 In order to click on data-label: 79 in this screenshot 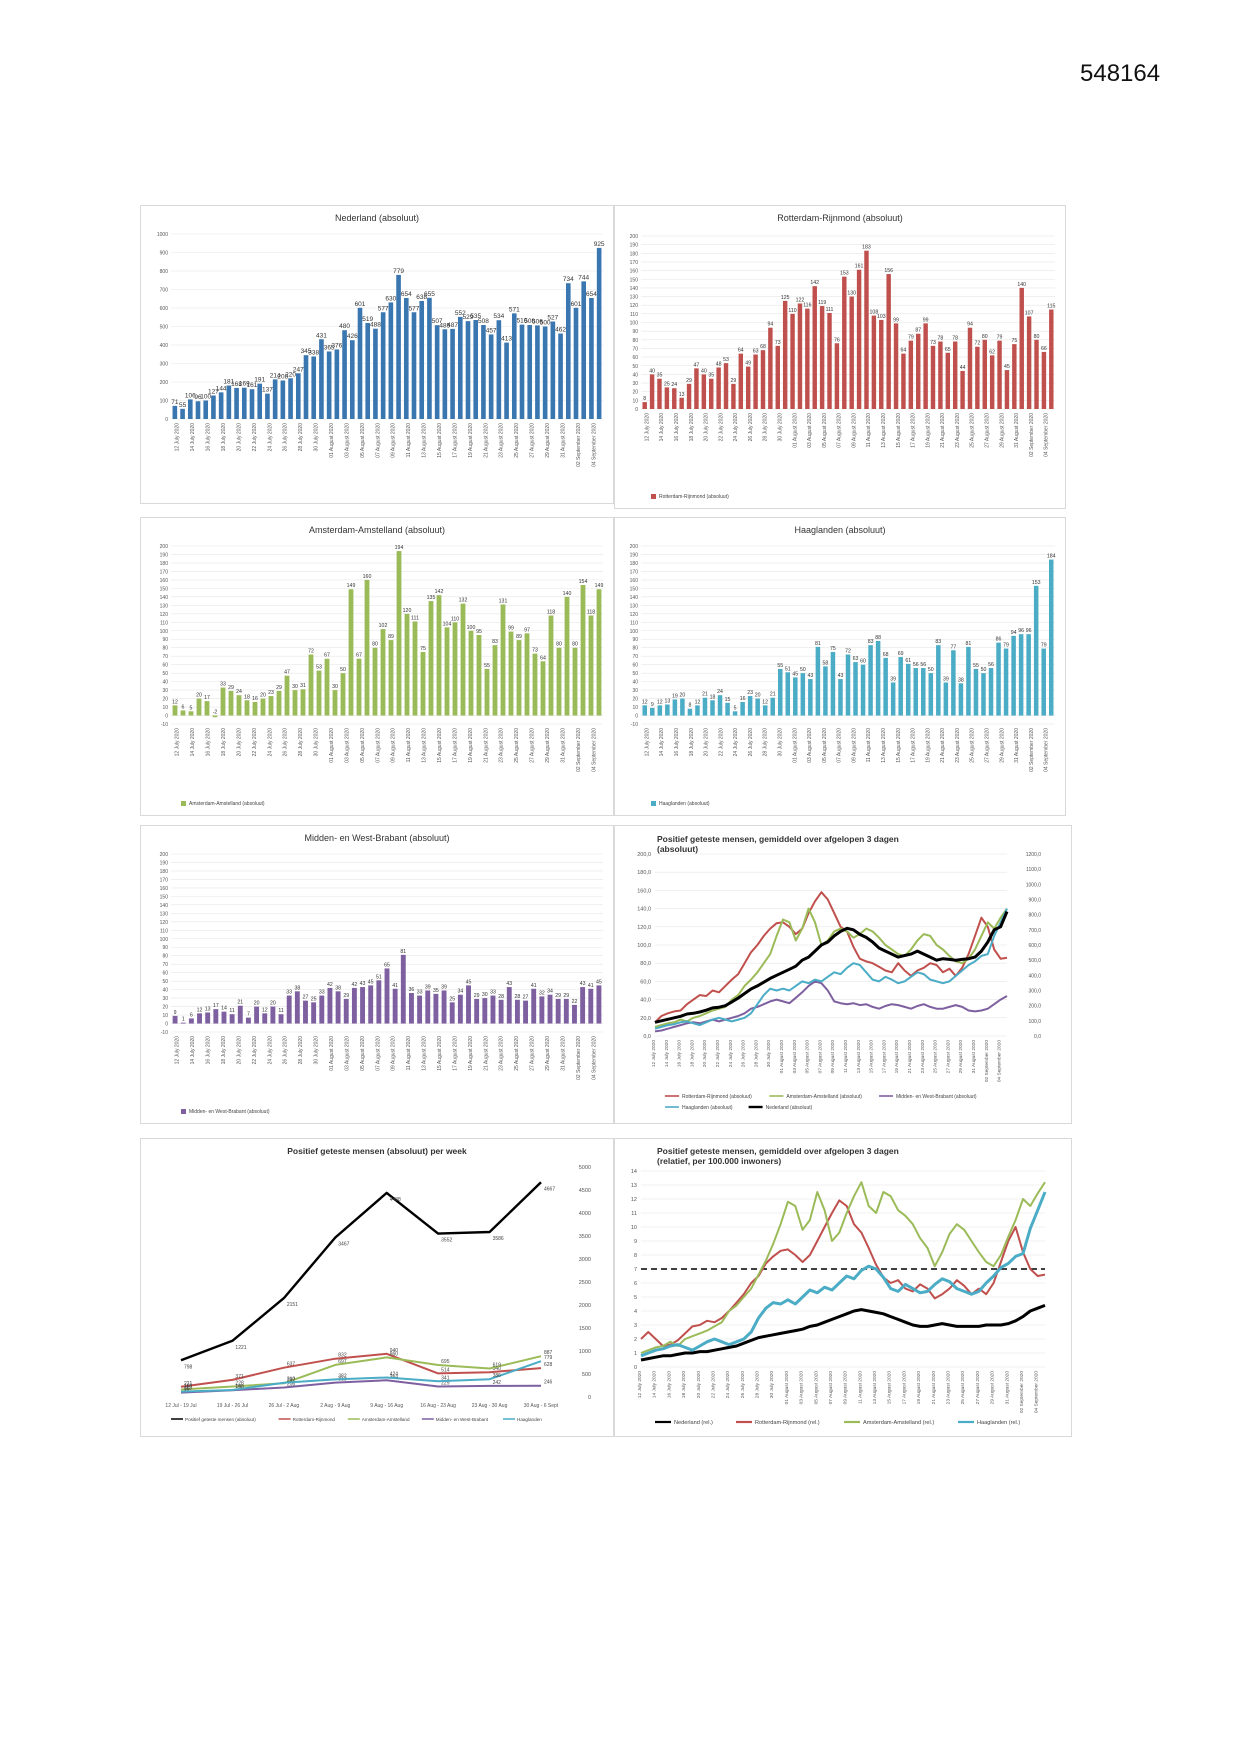, I will do `click(911, 338)`.